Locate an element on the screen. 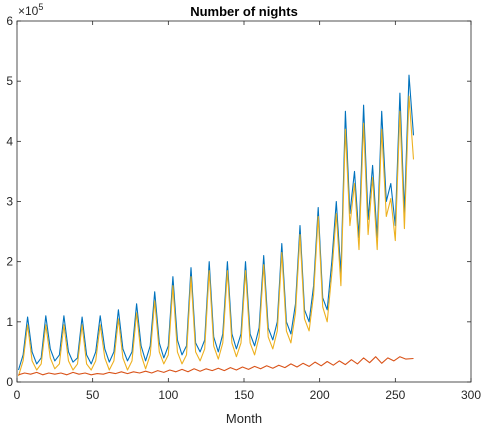 The height and width of the screenshot is (432, 500). x-tick-label-2: 100 is located at coordinates (168, 395).